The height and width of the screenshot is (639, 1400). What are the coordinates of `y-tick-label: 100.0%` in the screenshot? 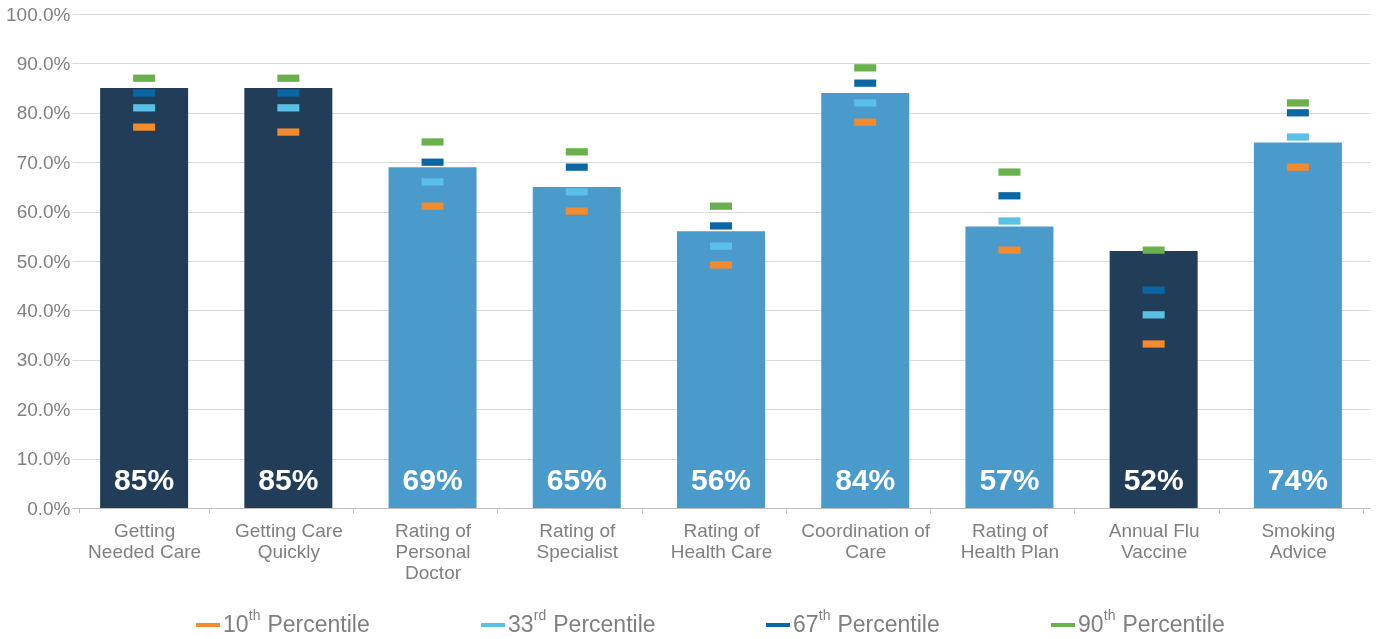 It's located at (38, 14).